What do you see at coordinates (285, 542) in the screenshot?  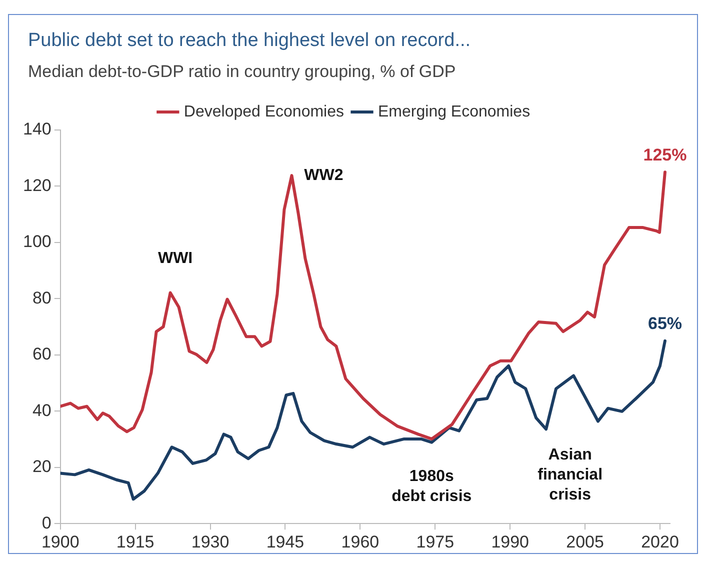 I see `x-tick-label: 1945` at bounding box center [285, 542].